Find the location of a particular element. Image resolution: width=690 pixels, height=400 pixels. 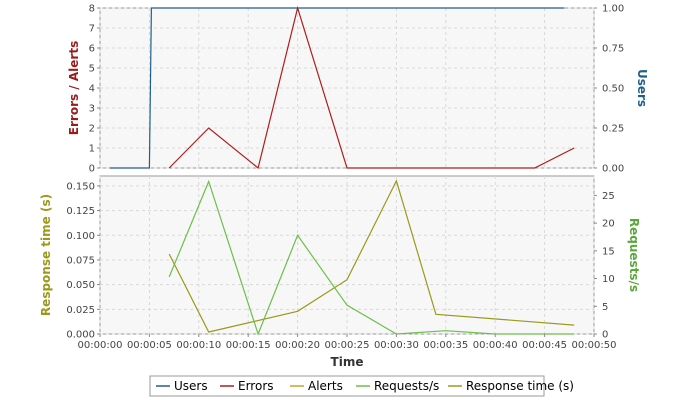

time-tick-label: 00:00:00 is located at coordinates (100, 345).